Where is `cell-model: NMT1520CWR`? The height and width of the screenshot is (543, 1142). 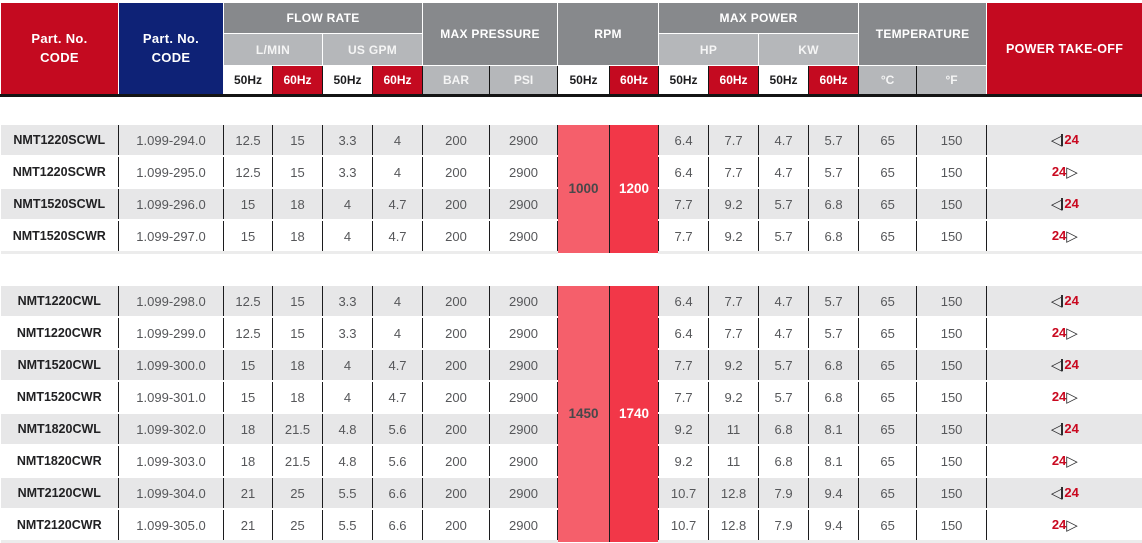 cell-model: NMT1520CWR is located at coordinates (60, 397).